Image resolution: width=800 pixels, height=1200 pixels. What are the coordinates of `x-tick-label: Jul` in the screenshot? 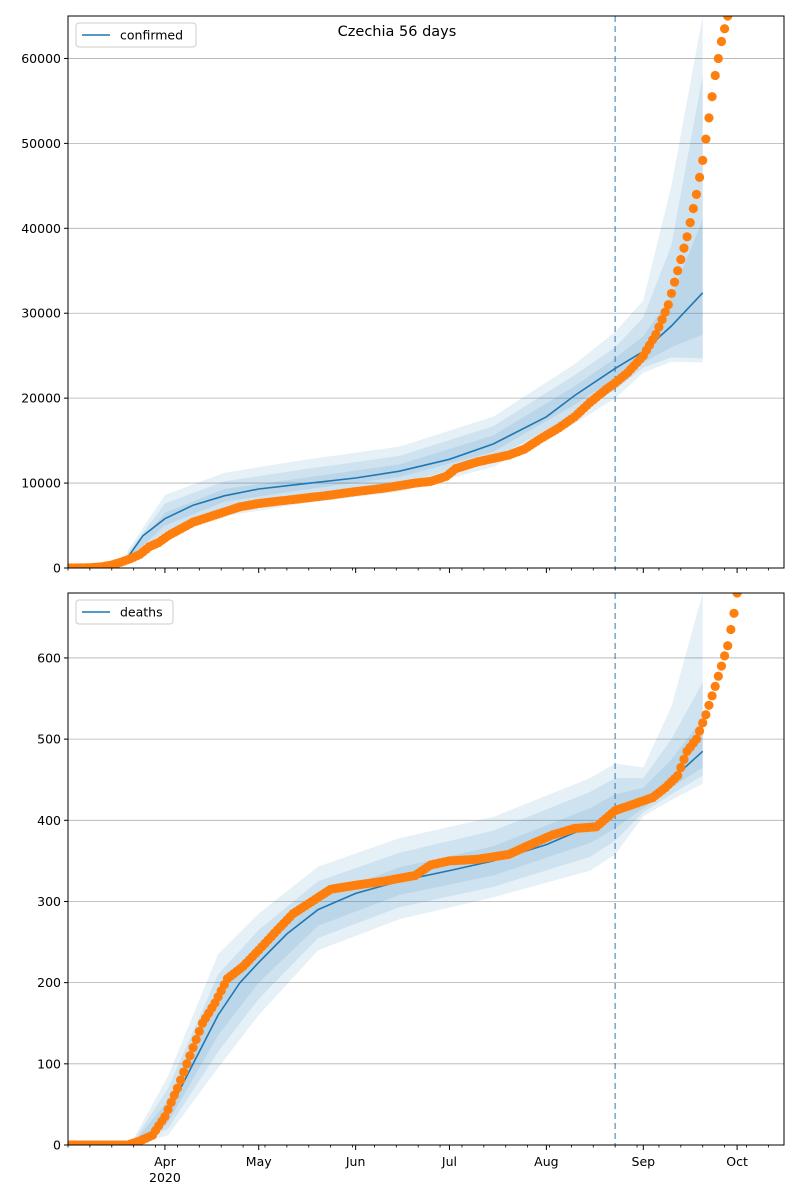 It's located at (449, 1161).